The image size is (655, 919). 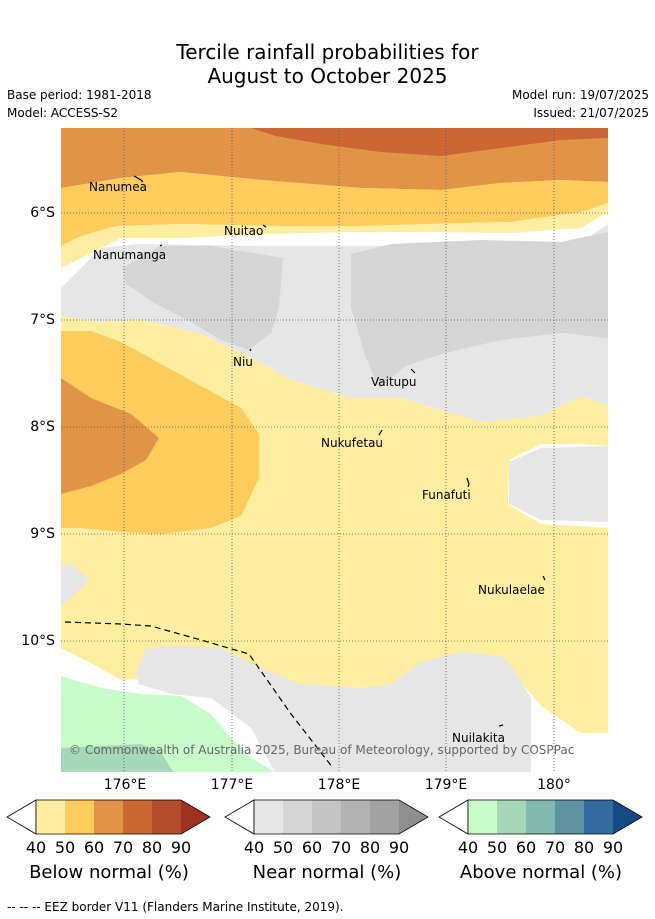 I want to click on colorbar-label-above: Above normal (%), so click(x=541, y=872).